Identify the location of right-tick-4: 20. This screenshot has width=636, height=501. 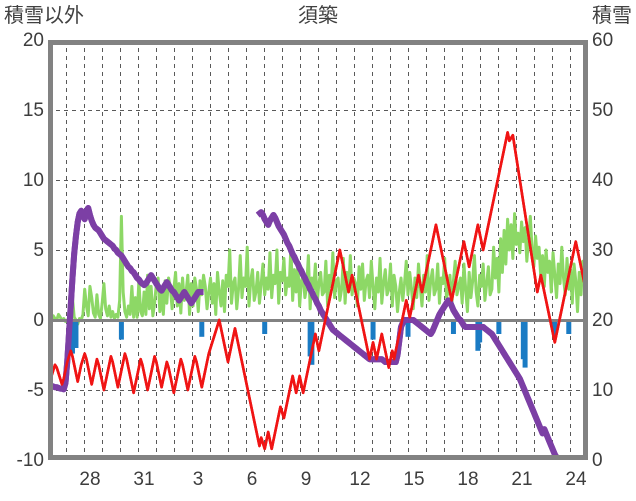
(603, 320).